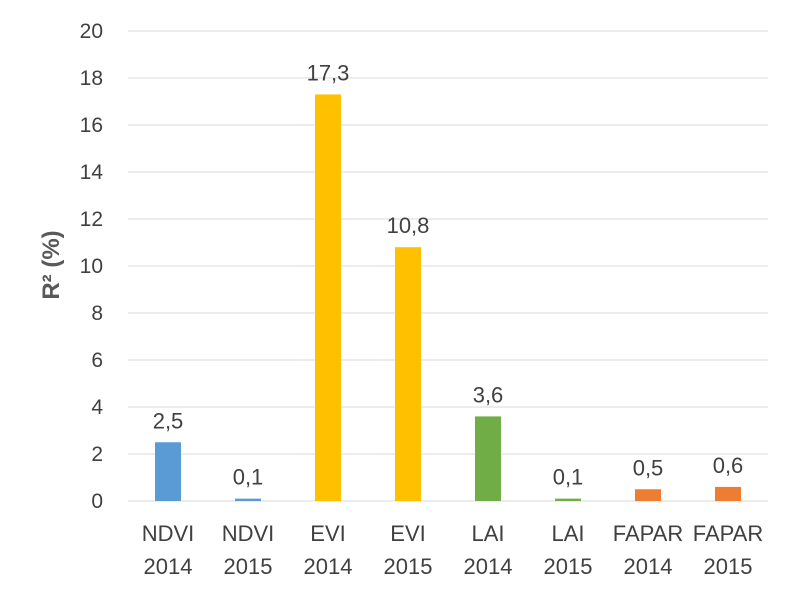 This screenshot has width=800, height=599. I want to click on y-tick-label: 0, so click(97, 501).